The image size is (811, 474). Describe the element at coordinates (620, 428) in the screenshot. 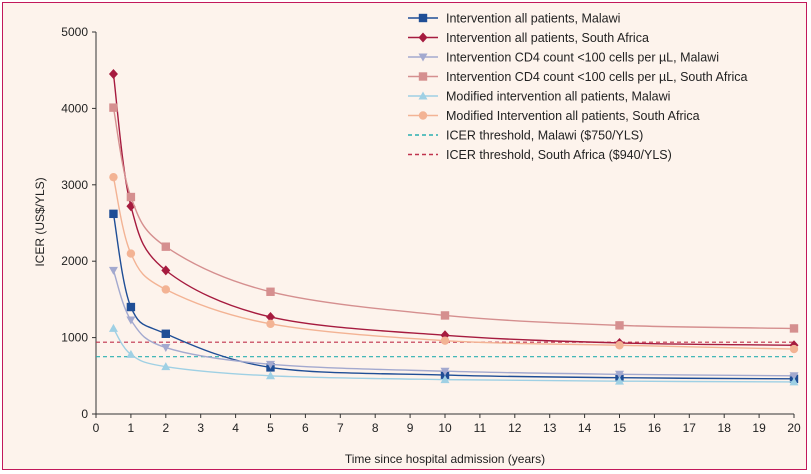

I see `x-tick-label: 15` at that location.